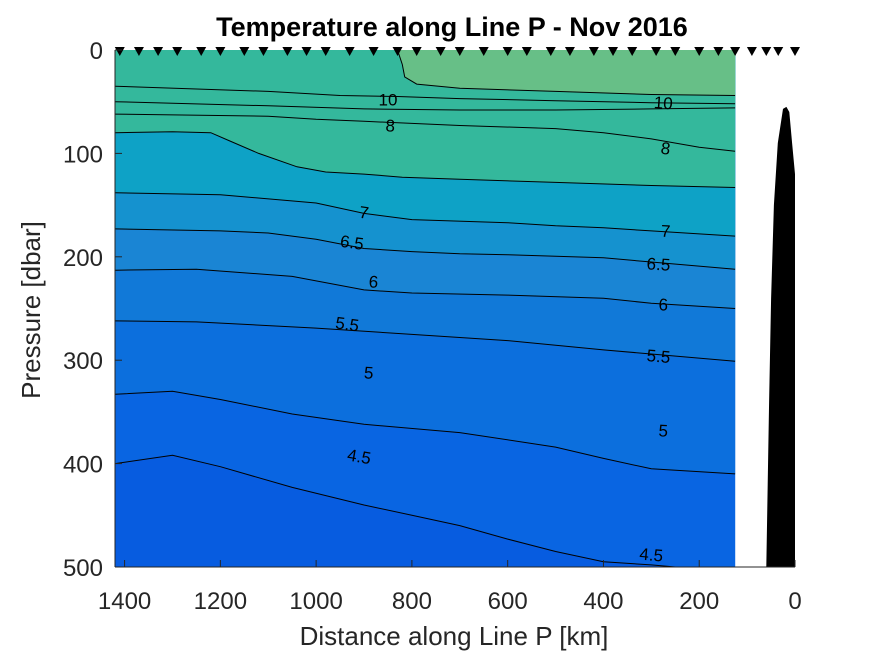  Describe the element at coordinates (699, 601) in the screenshot. I see `x-tick-label: 200` at that location.